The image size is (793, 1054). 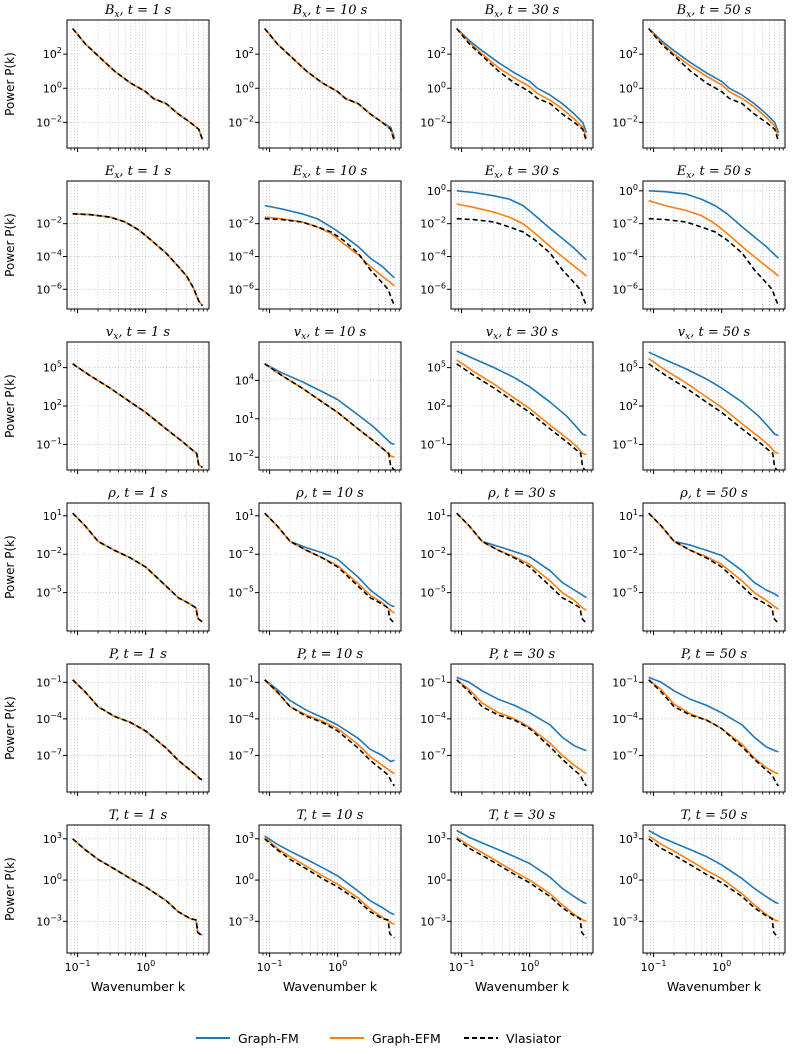 What do you see at coordinates (138, 11) in the screenshot?
I see `panel-title: Bx, t = 1 s` at bounding box center [138, 11].